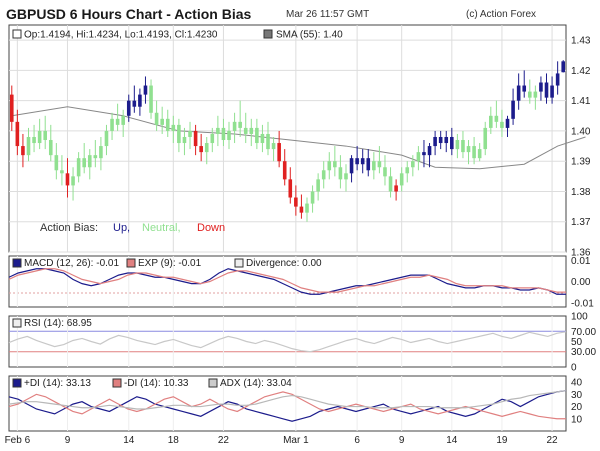 The width and height of the screenshot is (600, 451). I want to click on macd-lines, so click(287, 281).